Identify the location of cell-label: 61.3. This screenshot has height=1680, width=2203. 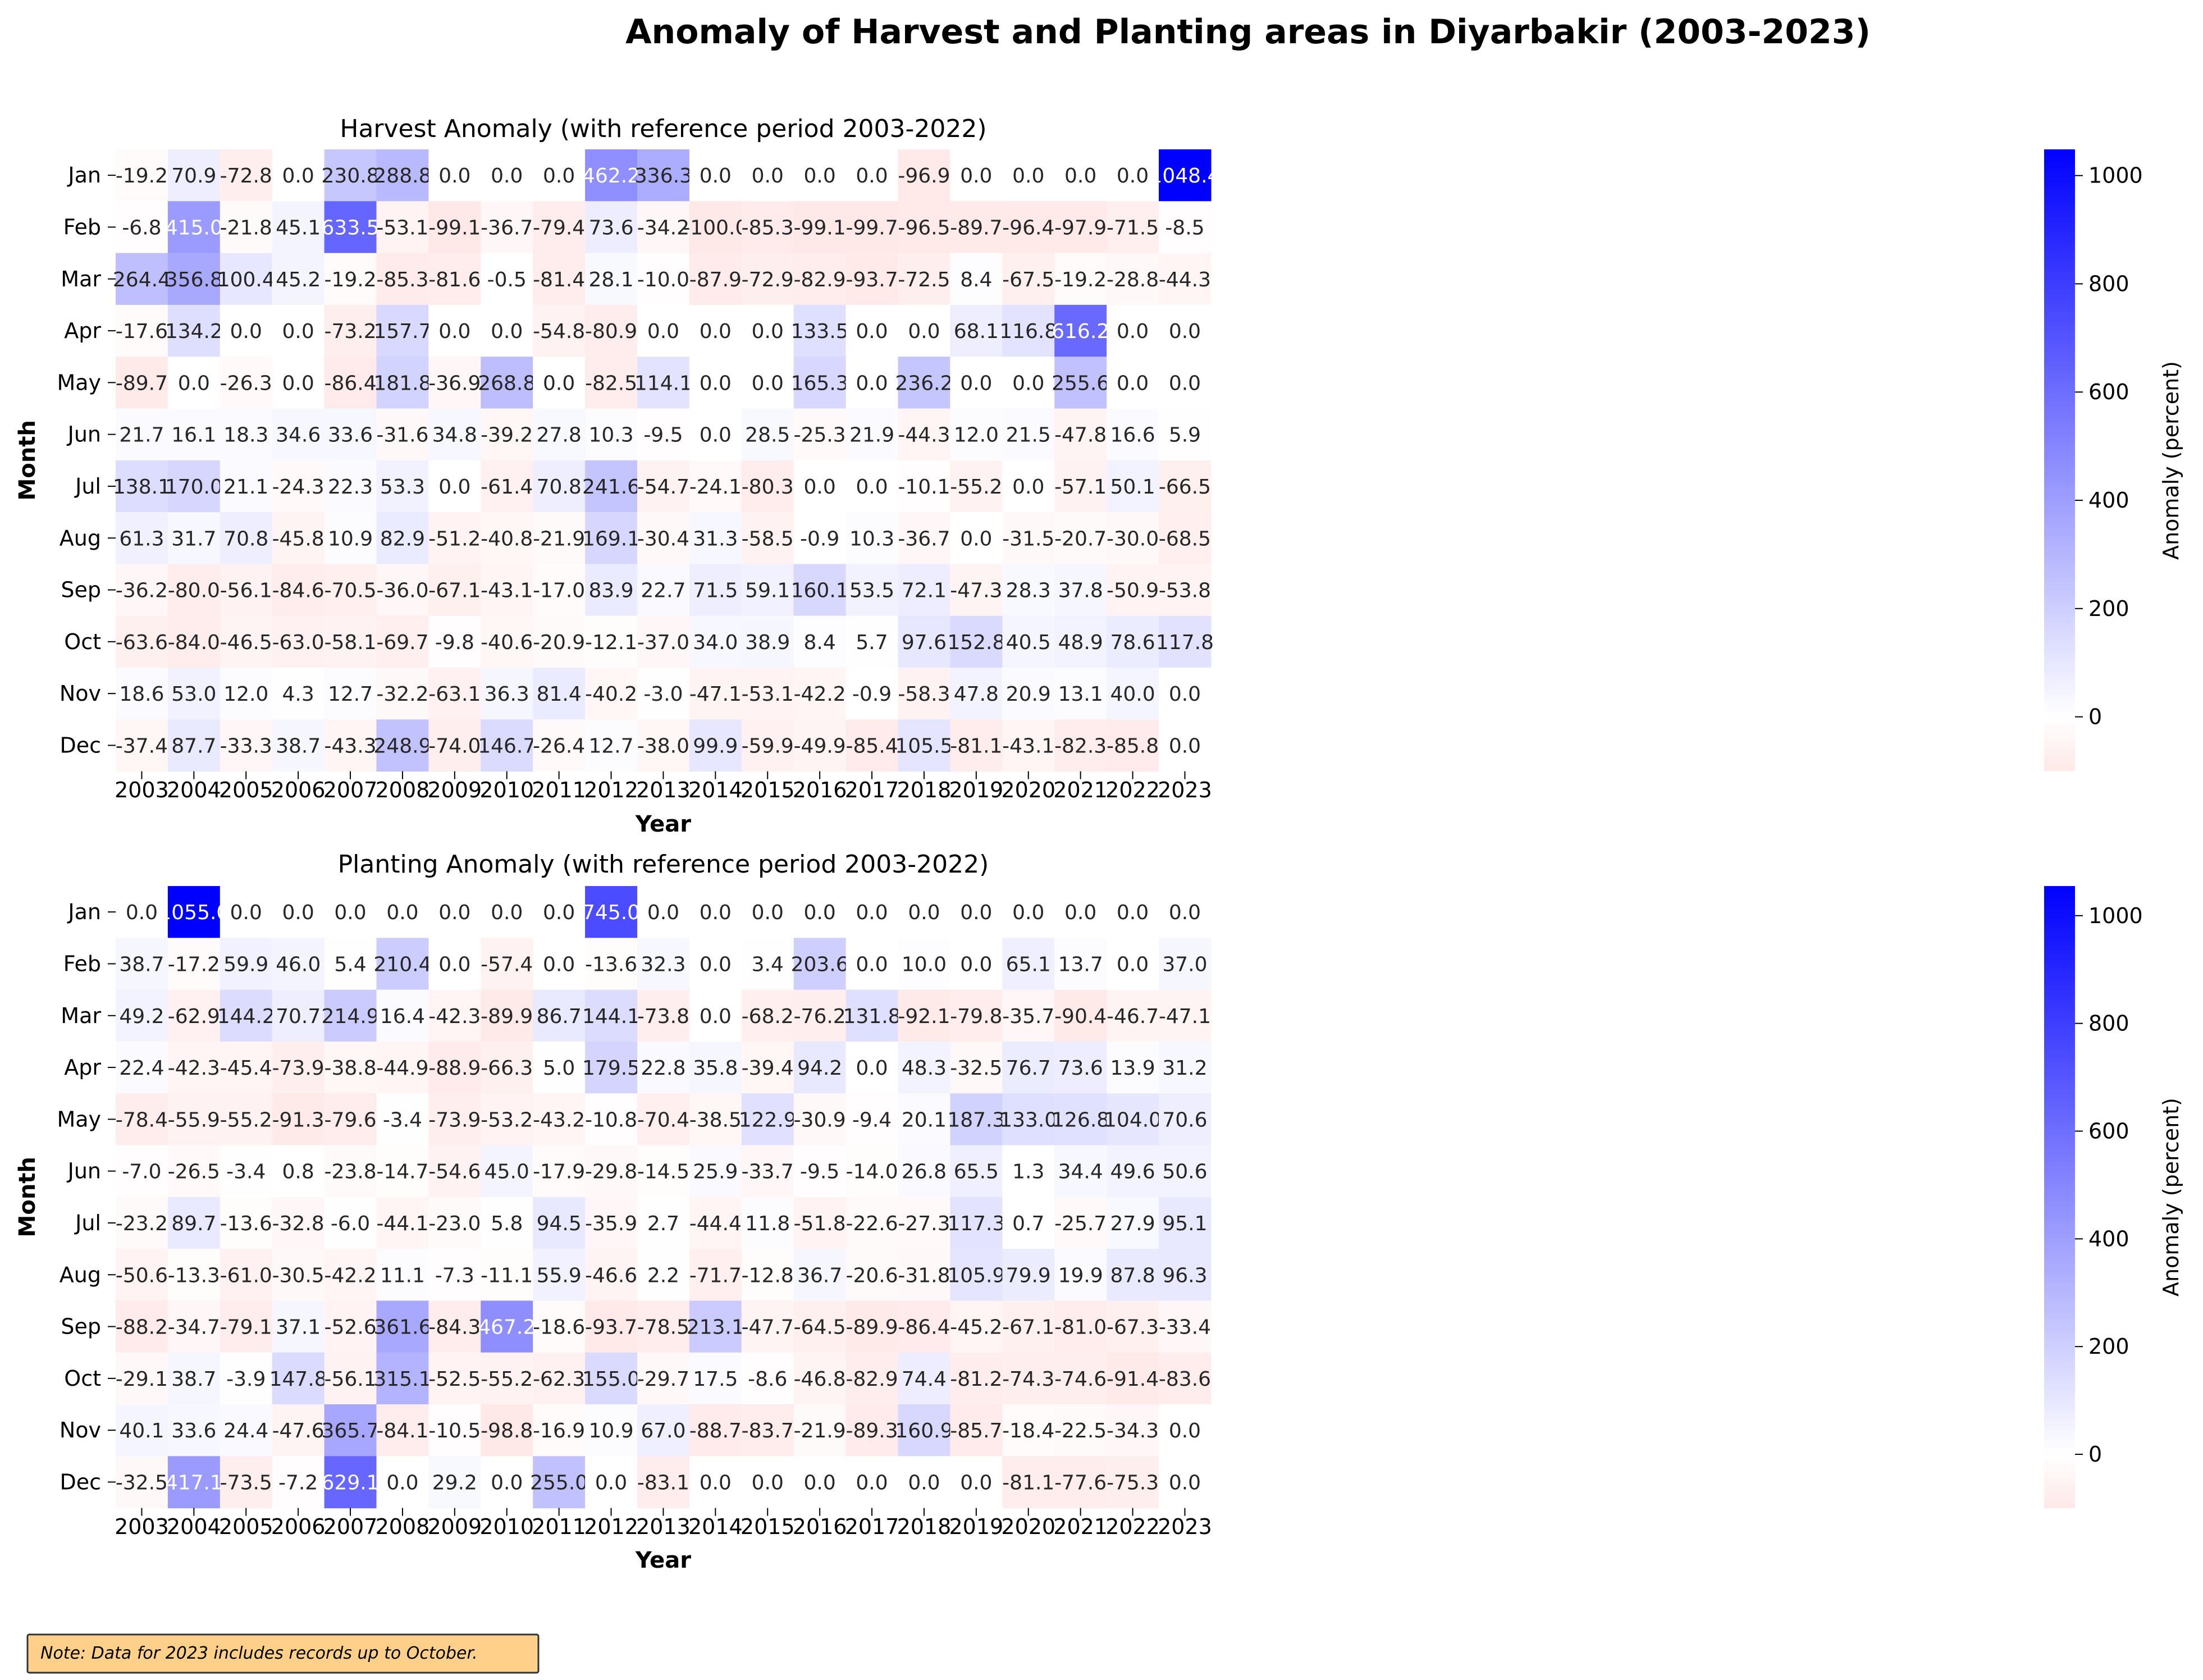
(141, 538).